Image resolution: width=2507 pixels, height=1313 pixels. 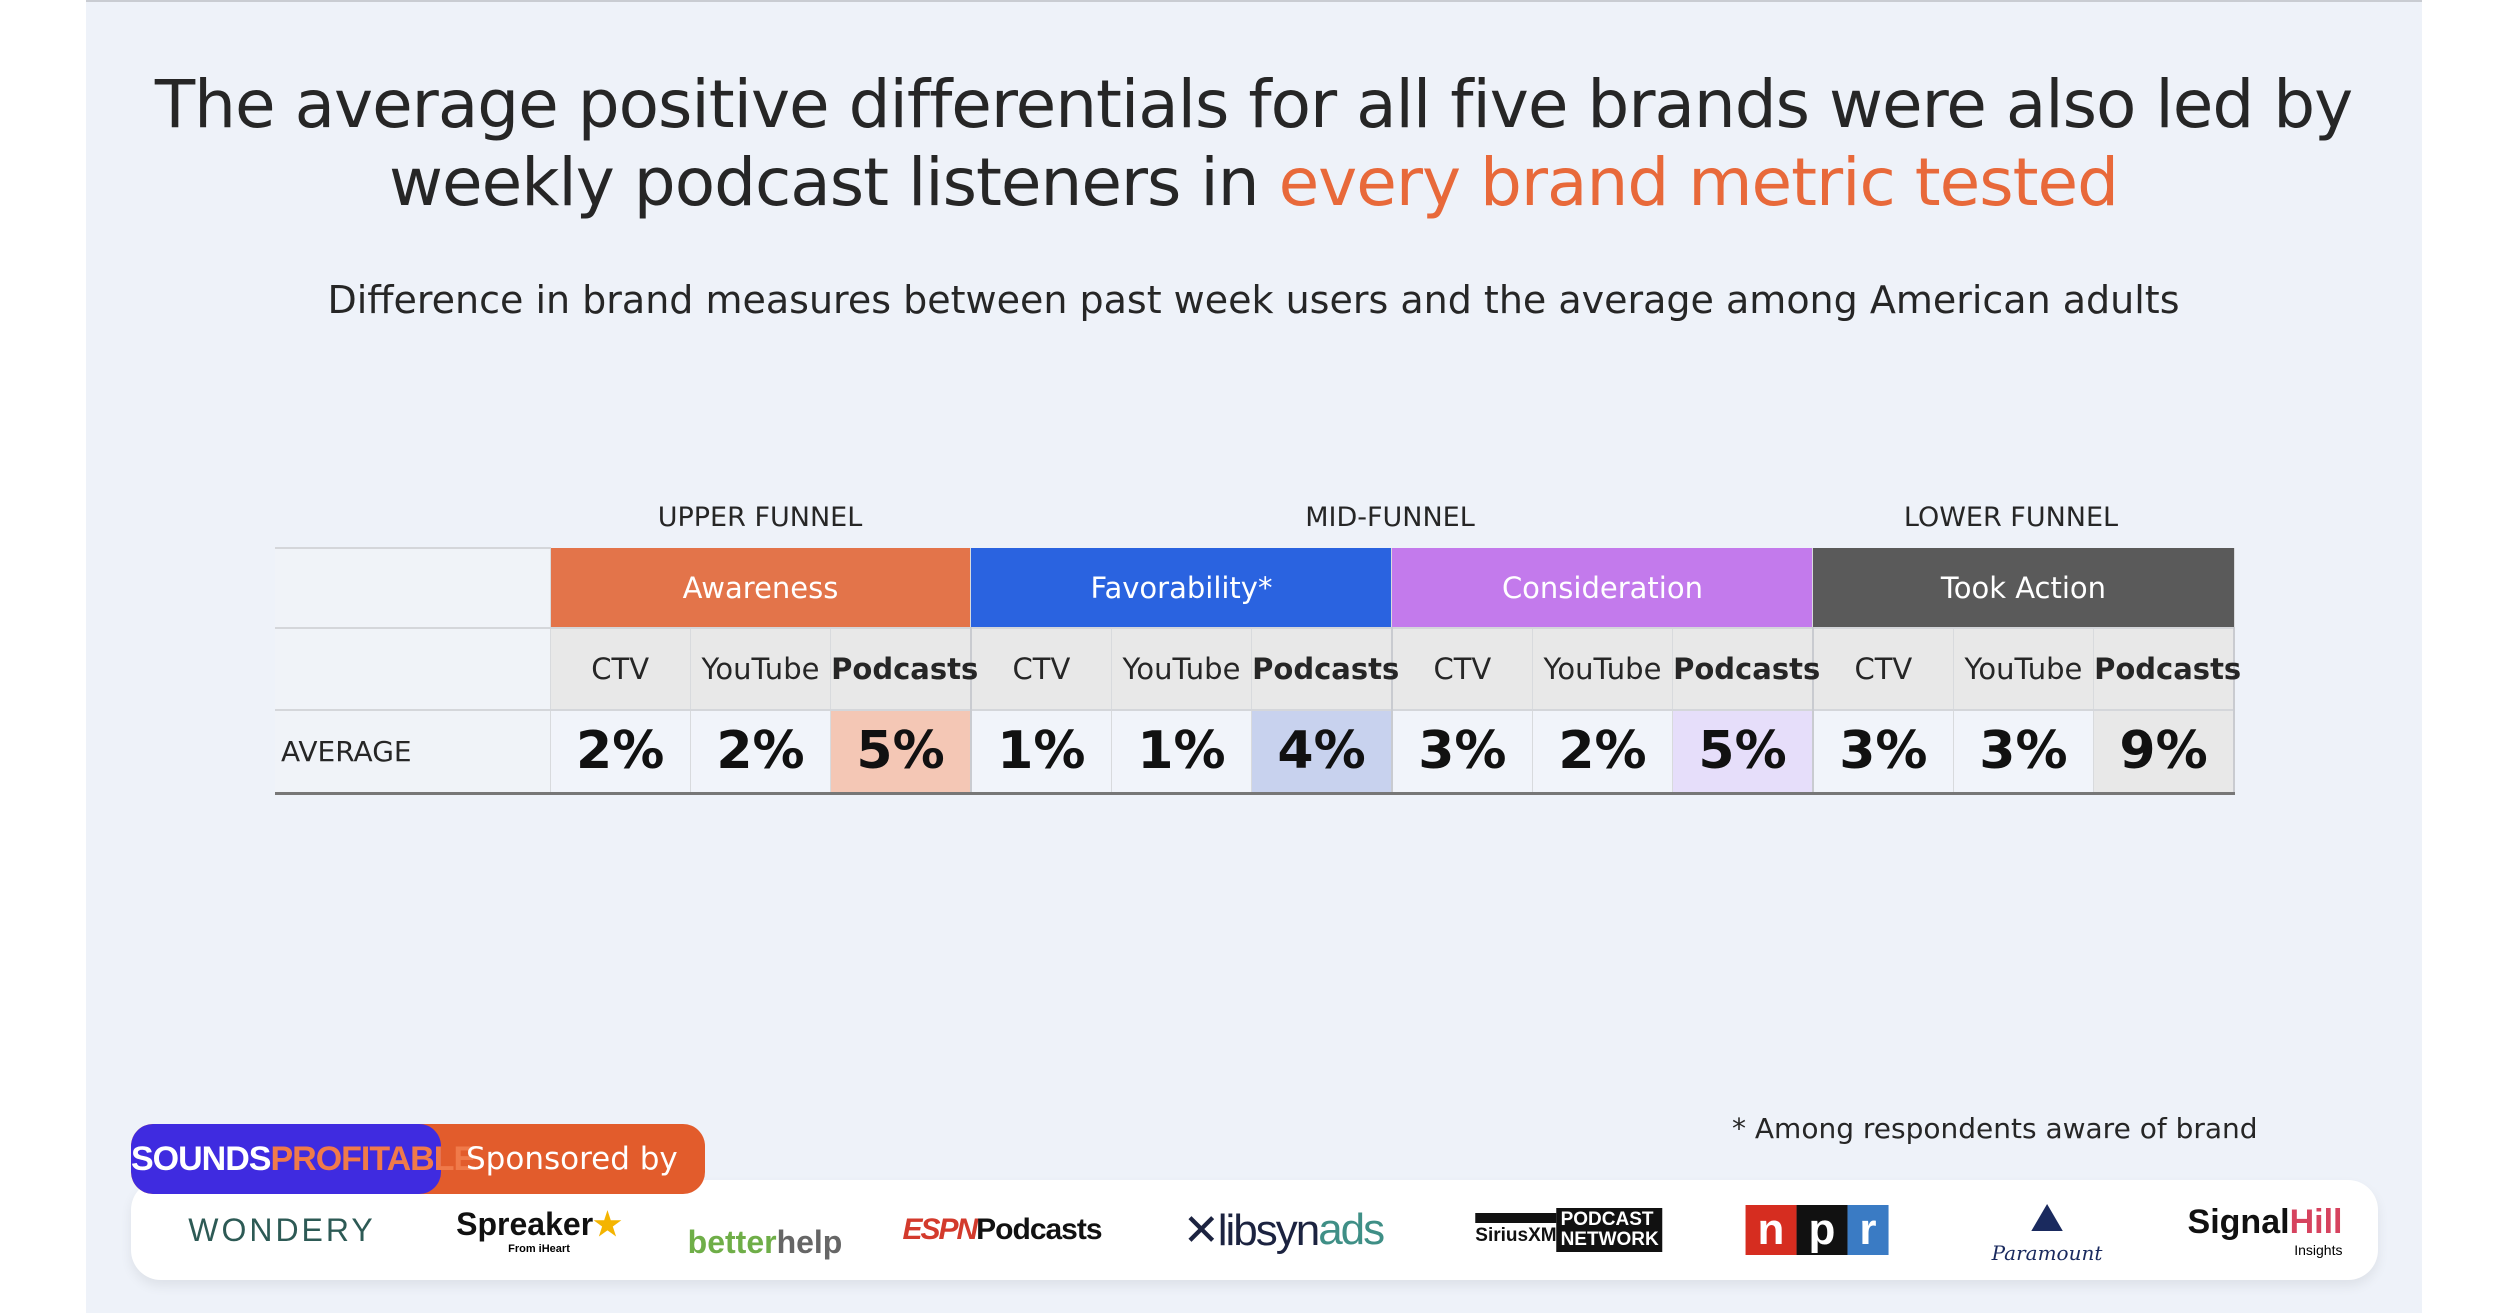 What do you see at coordinates (2011, 517) in the screenshot?
I see `funnel-lower: LOWER FUNNEL` at bounding box center [2011, 517].